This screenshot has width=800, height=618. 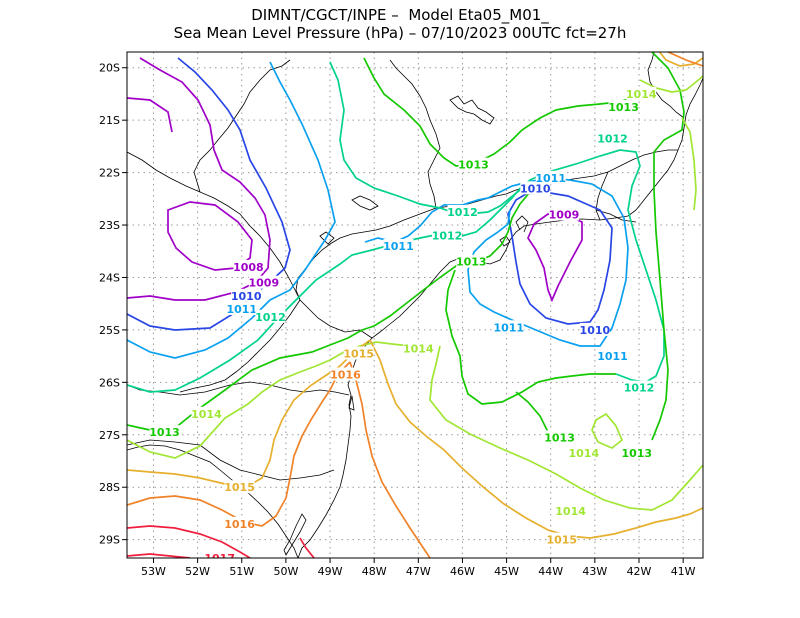 What do you see at coordinates (109, 68) in the screenshot?
I see `lat-tick-label: 20S` at bounding box center [109, 68].